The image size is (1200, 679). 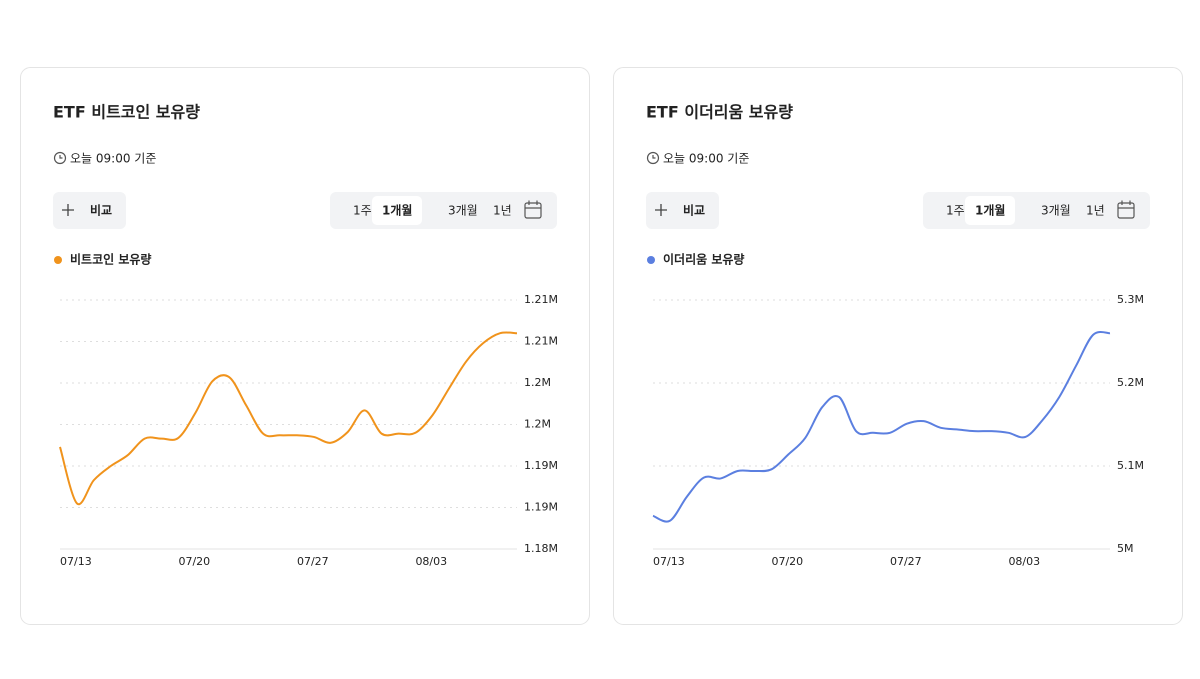 What do you see at coordinates (1130, 299) in the screenshot?
I see `y-tick-label: 5.3M` at bounding box center [1130, 299].